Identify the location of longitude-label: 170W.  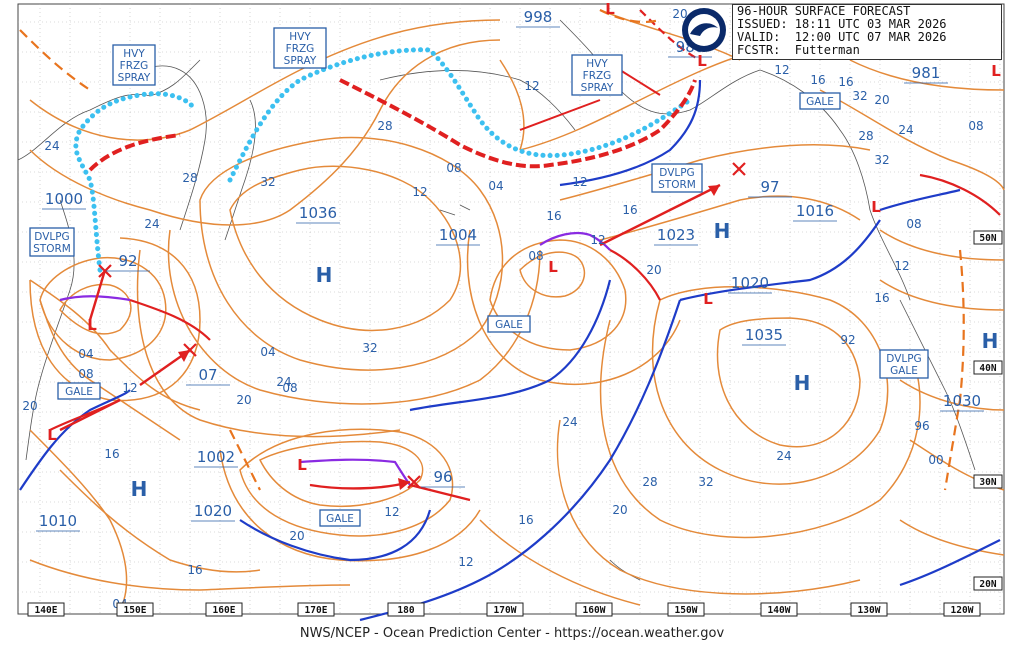
(505, 609).